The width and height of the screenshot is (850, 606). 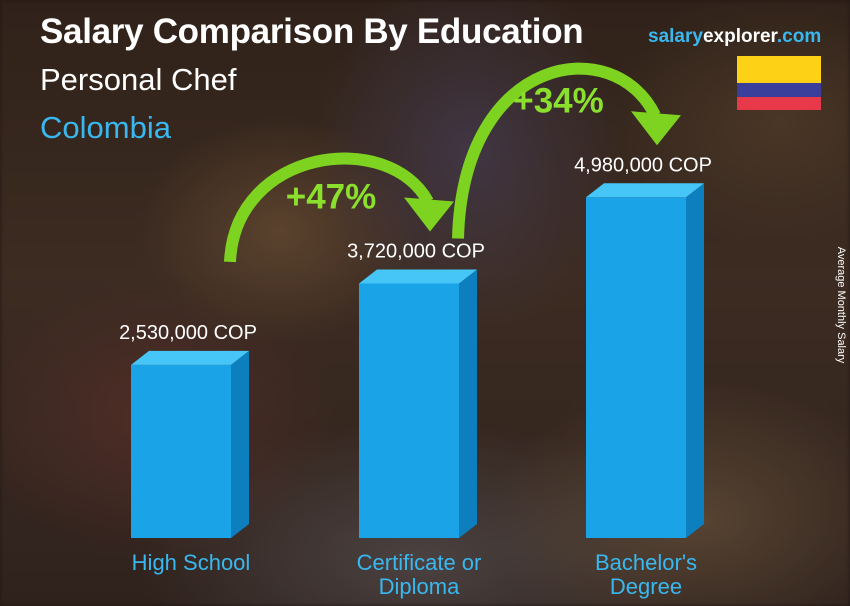 What do you see at coordinates (312, 31) in the screenshot?
I see `chart-title: Salary Comparison By Education` at bounding box center [312, 31].